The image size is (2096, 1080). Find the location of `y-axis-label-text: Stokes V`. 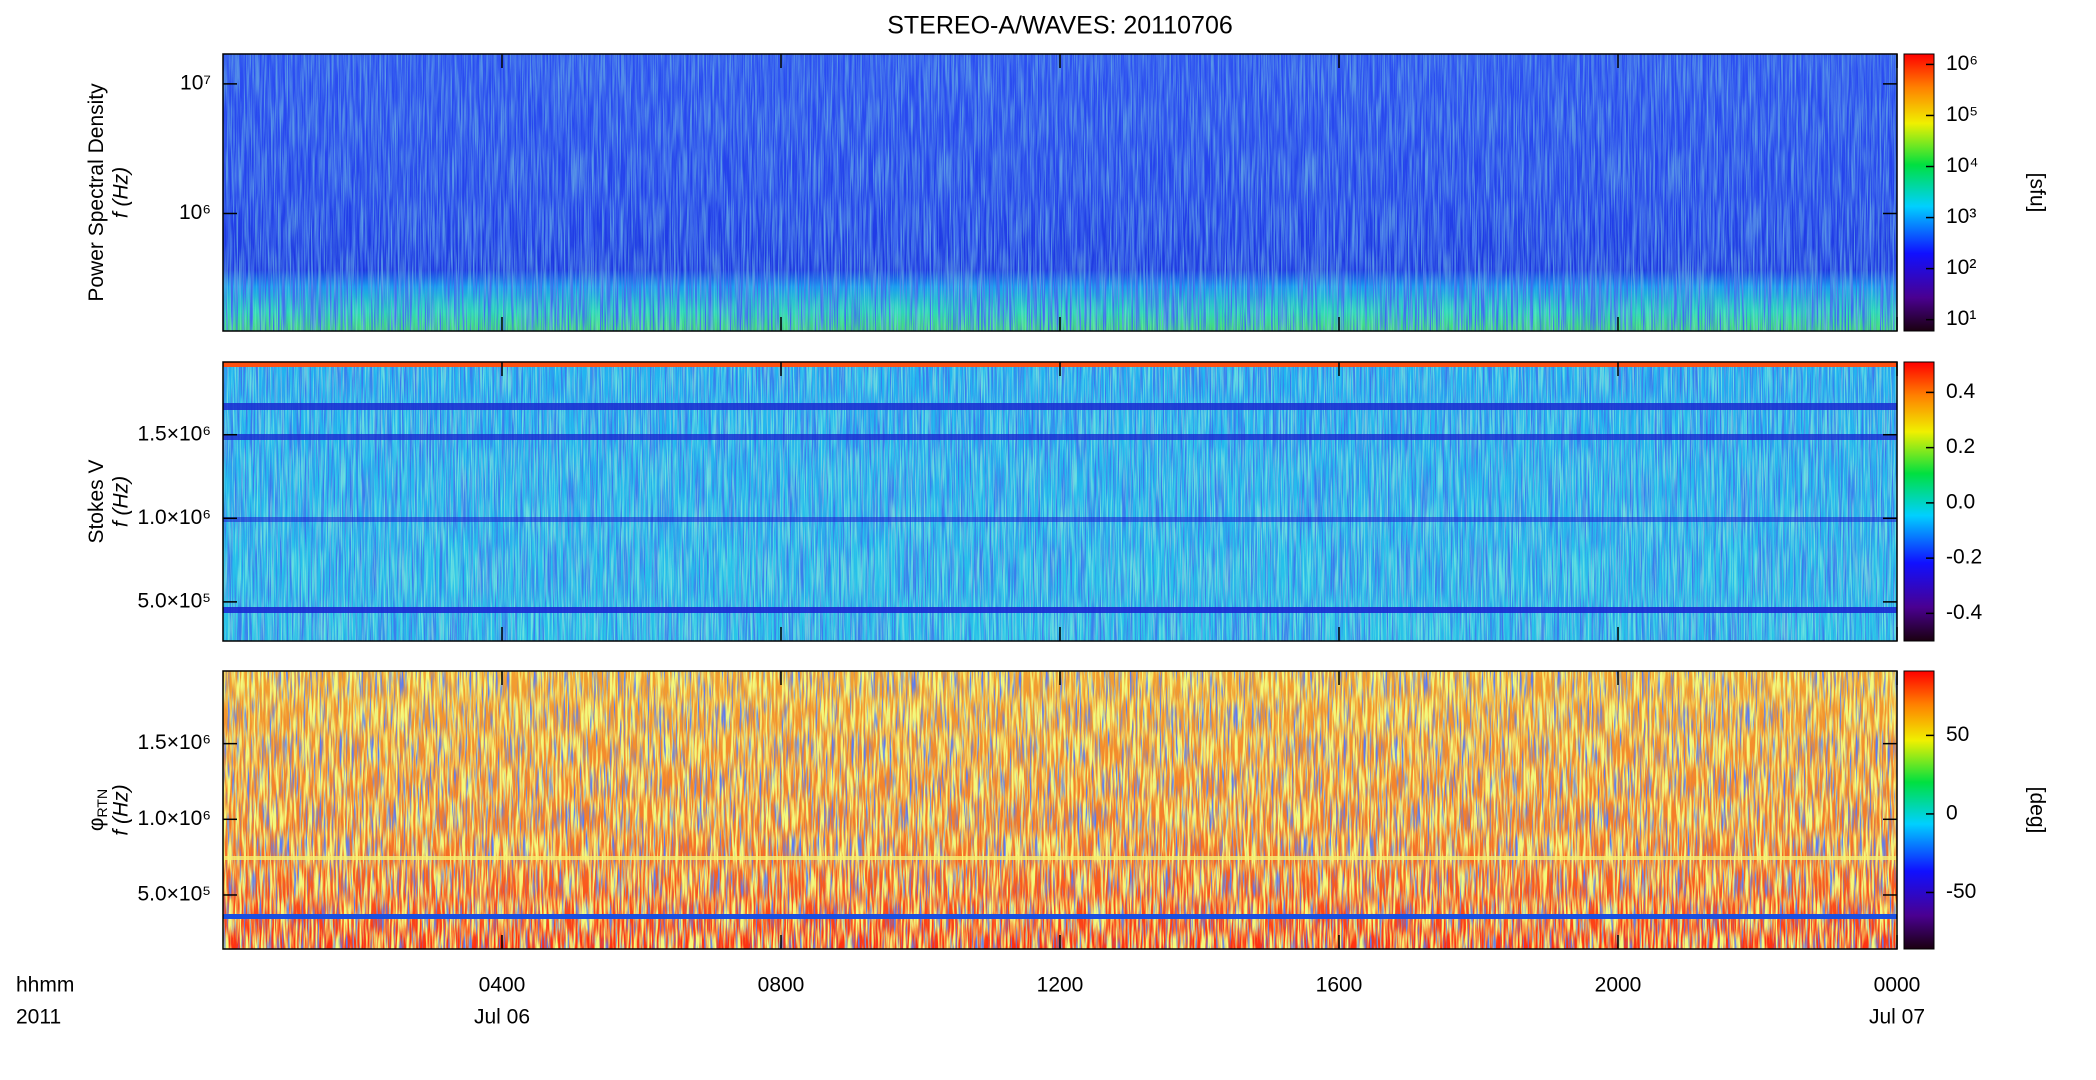

y-axis-label-text: Stokes V is located at coordinates (96, 501).